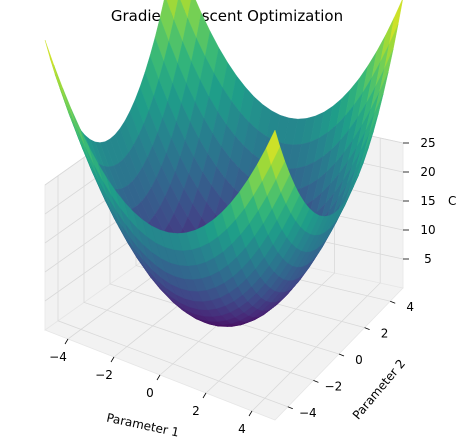  What do you see at coordinates (452, 201) in the screenshot?
I see `z-axis-label: C` at bounding box center [452, 201].